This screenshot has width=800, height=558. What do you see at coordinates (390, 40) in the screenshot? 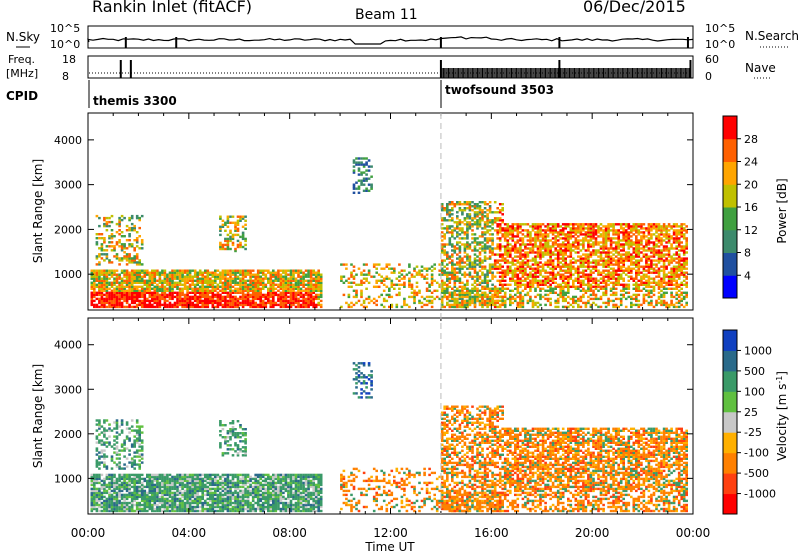
I see `noise-sky-trace` at bounding box center [390, 40].